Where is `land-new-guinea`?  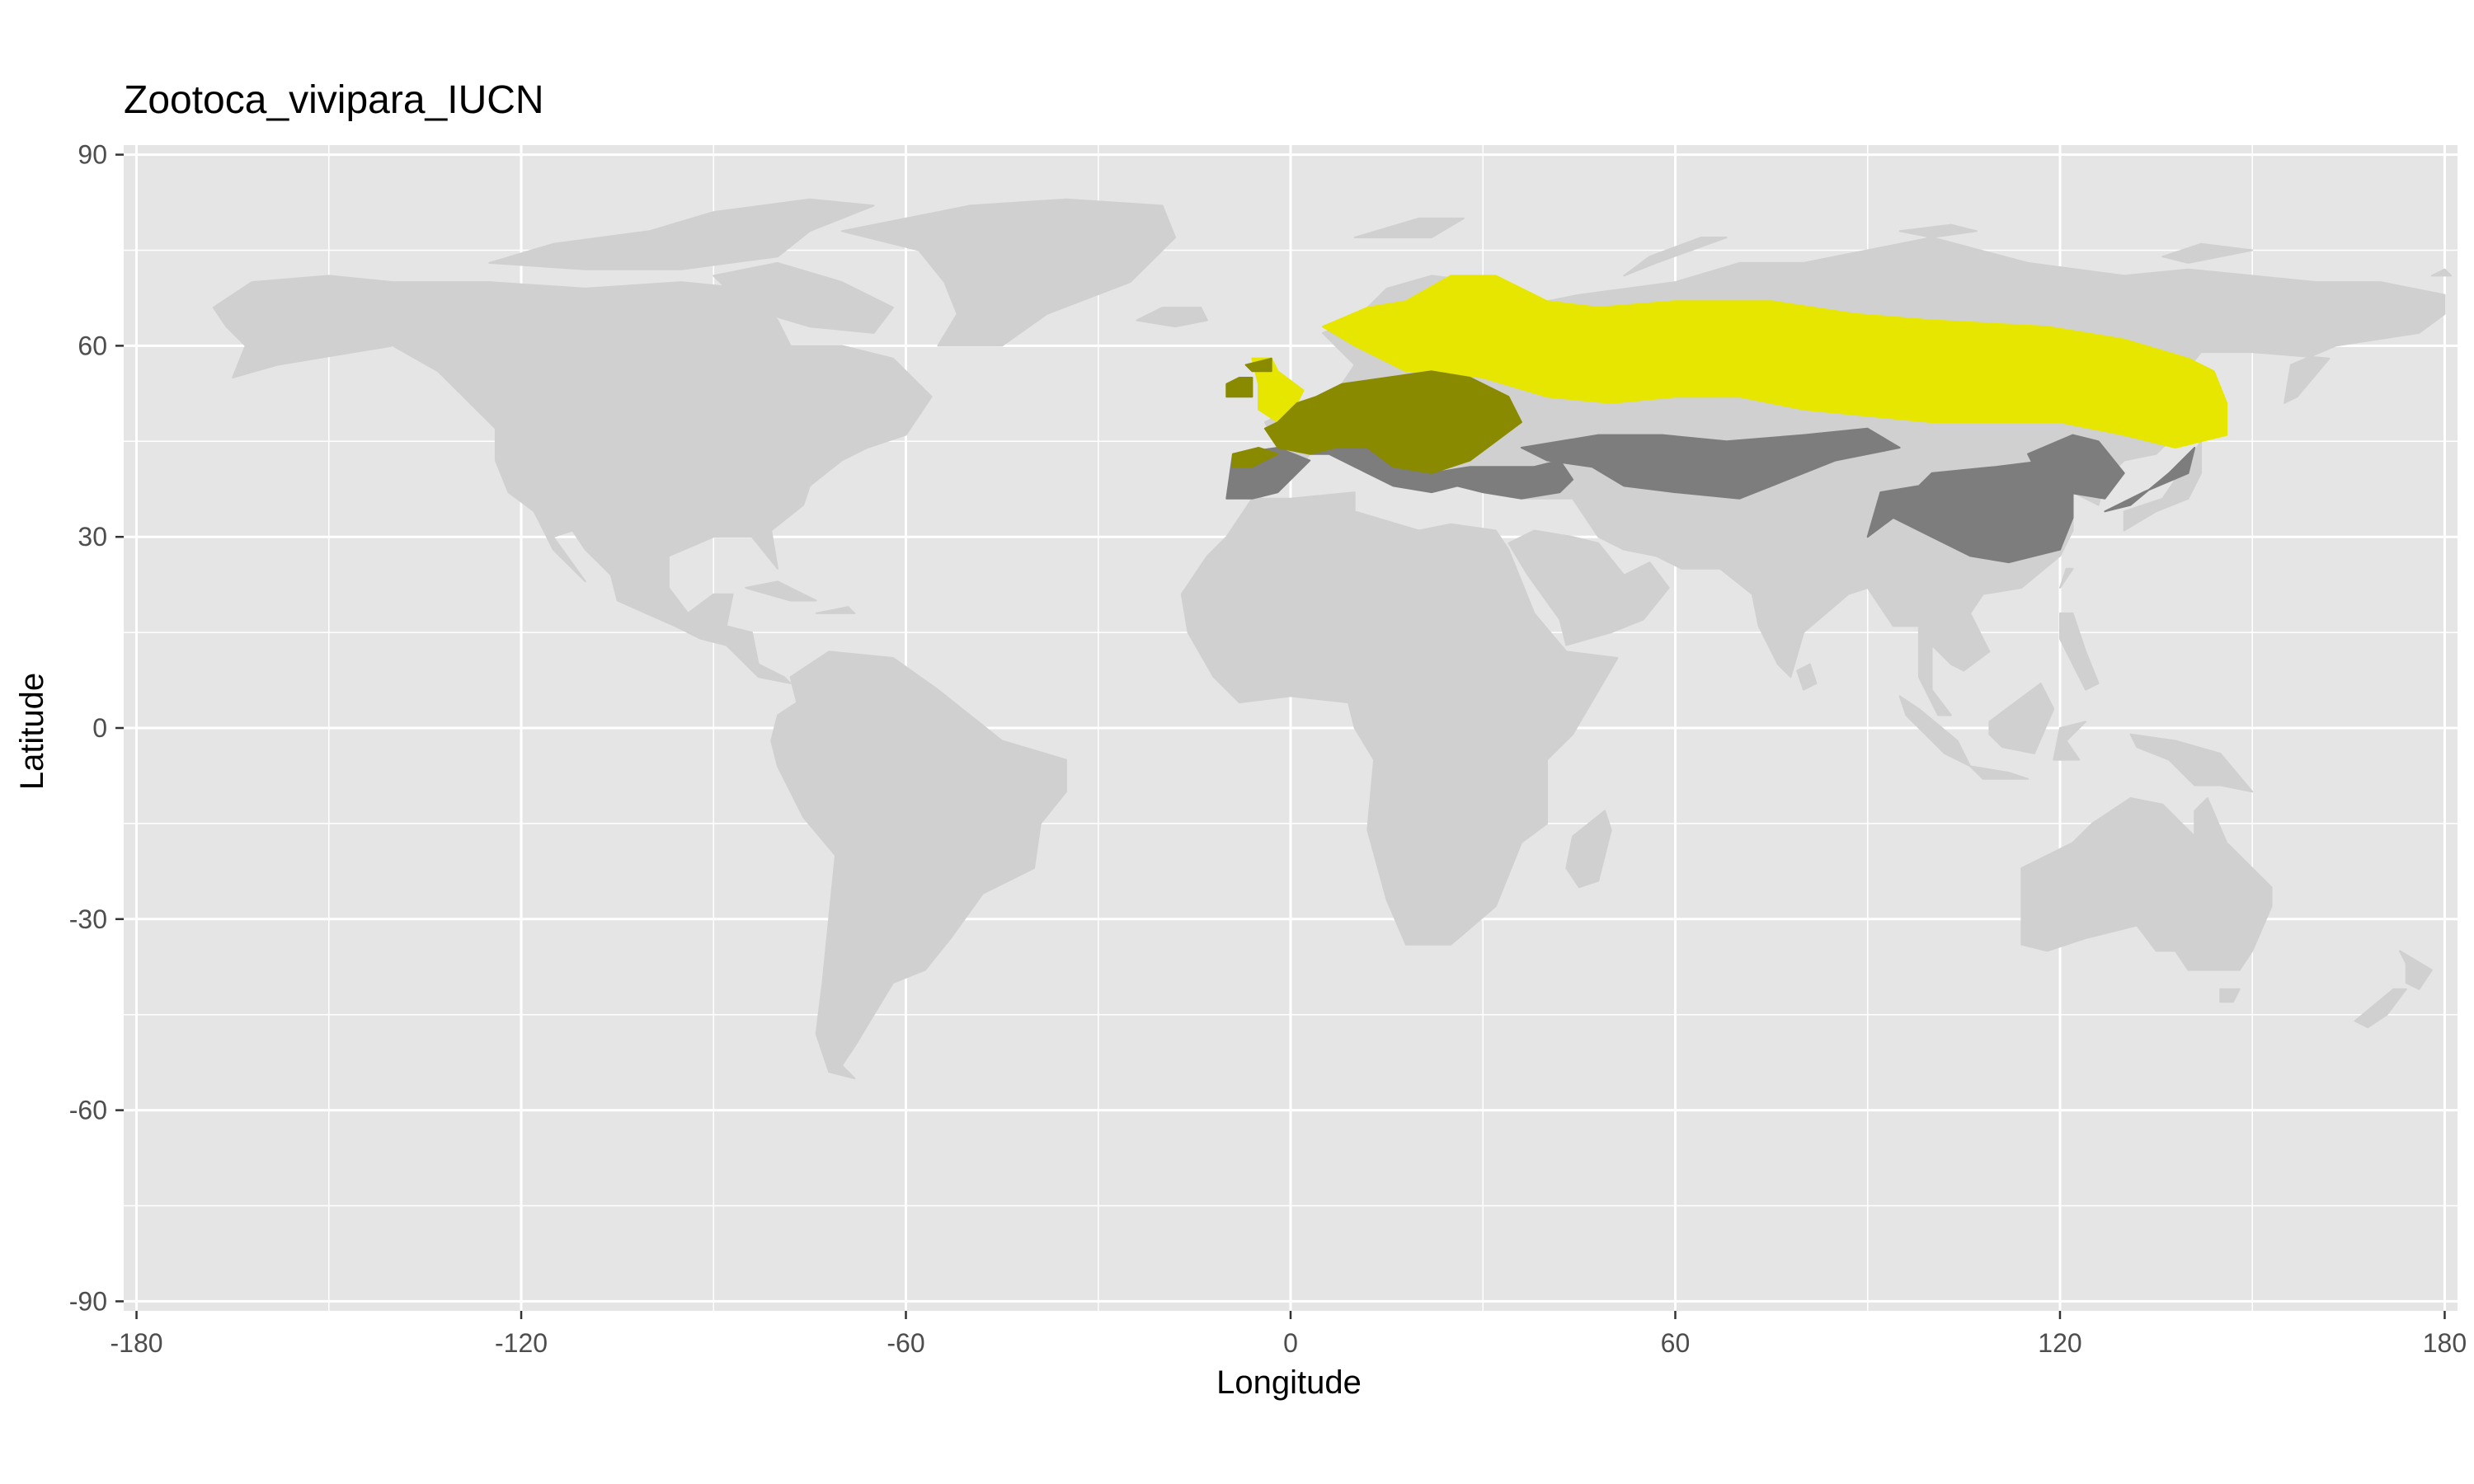 land-new-guinea is located at coordinates (2191, 763).